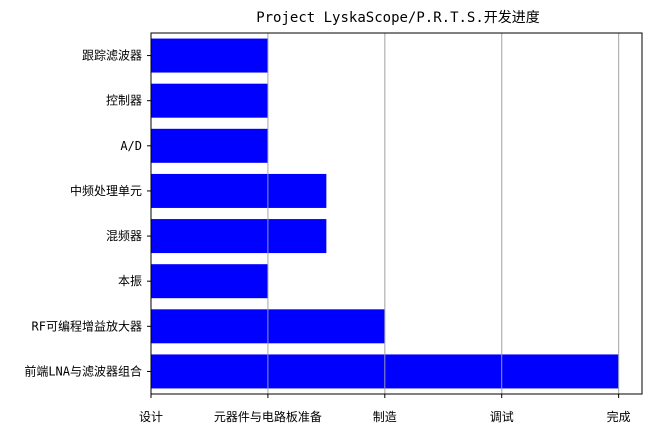 The image size is (657, 434). I want to click on x-axis-ticks: 设计 元器件与电路板准备 制造 调试 完成, so click(385, 409).